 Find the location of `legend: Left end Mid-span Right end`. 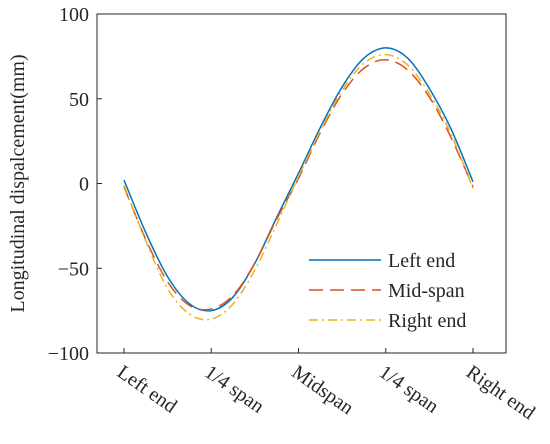

legend: Left end Mid-span Right end is located at coordinates (401, 291).